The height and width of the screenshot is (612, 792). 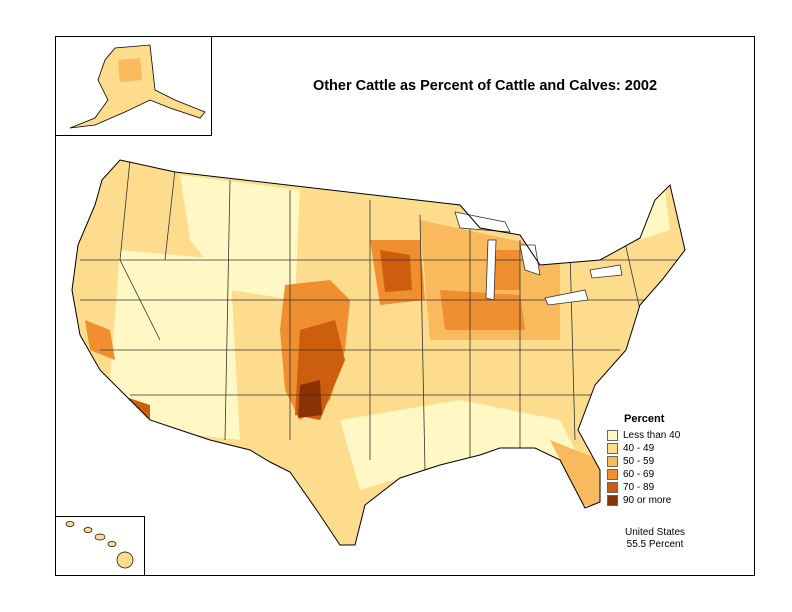 What do you see at coordinates (137, 86) in the screenshot?
I see `alaska-shape` at bounding box center [137, 86].